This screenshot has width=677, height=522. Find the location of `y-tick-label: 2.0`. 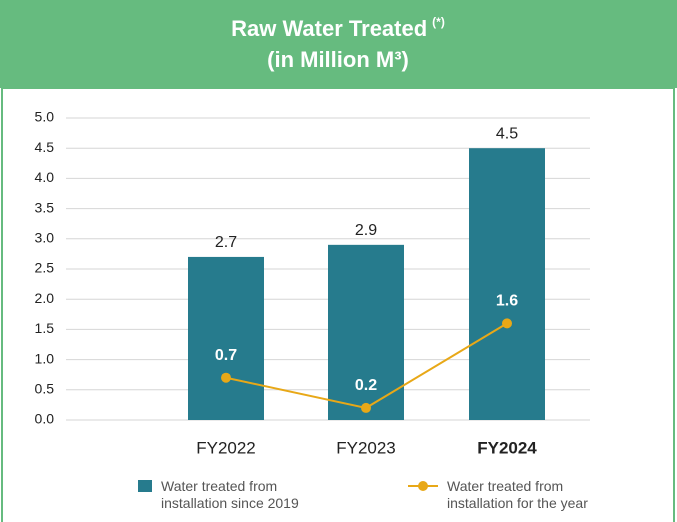

y-tick-label: 2.0 is located at coordinates (45, 298).